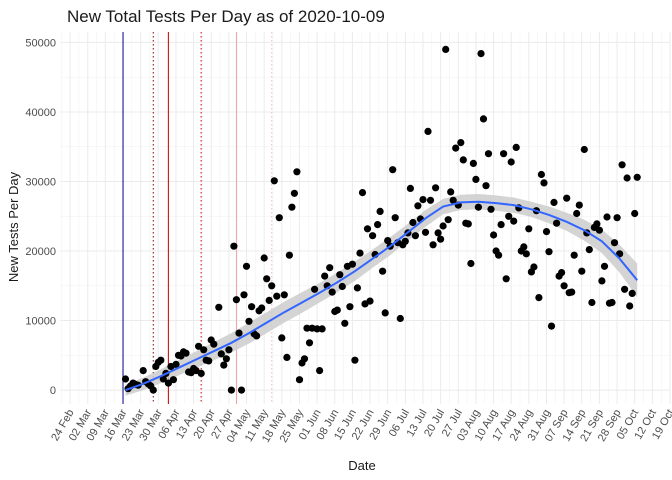 The image size is (672, 480). What do you see at coordinates (40, 182) in the screenshot?
I see `y-tick-label: 30000` at bounding box center [40, 182].